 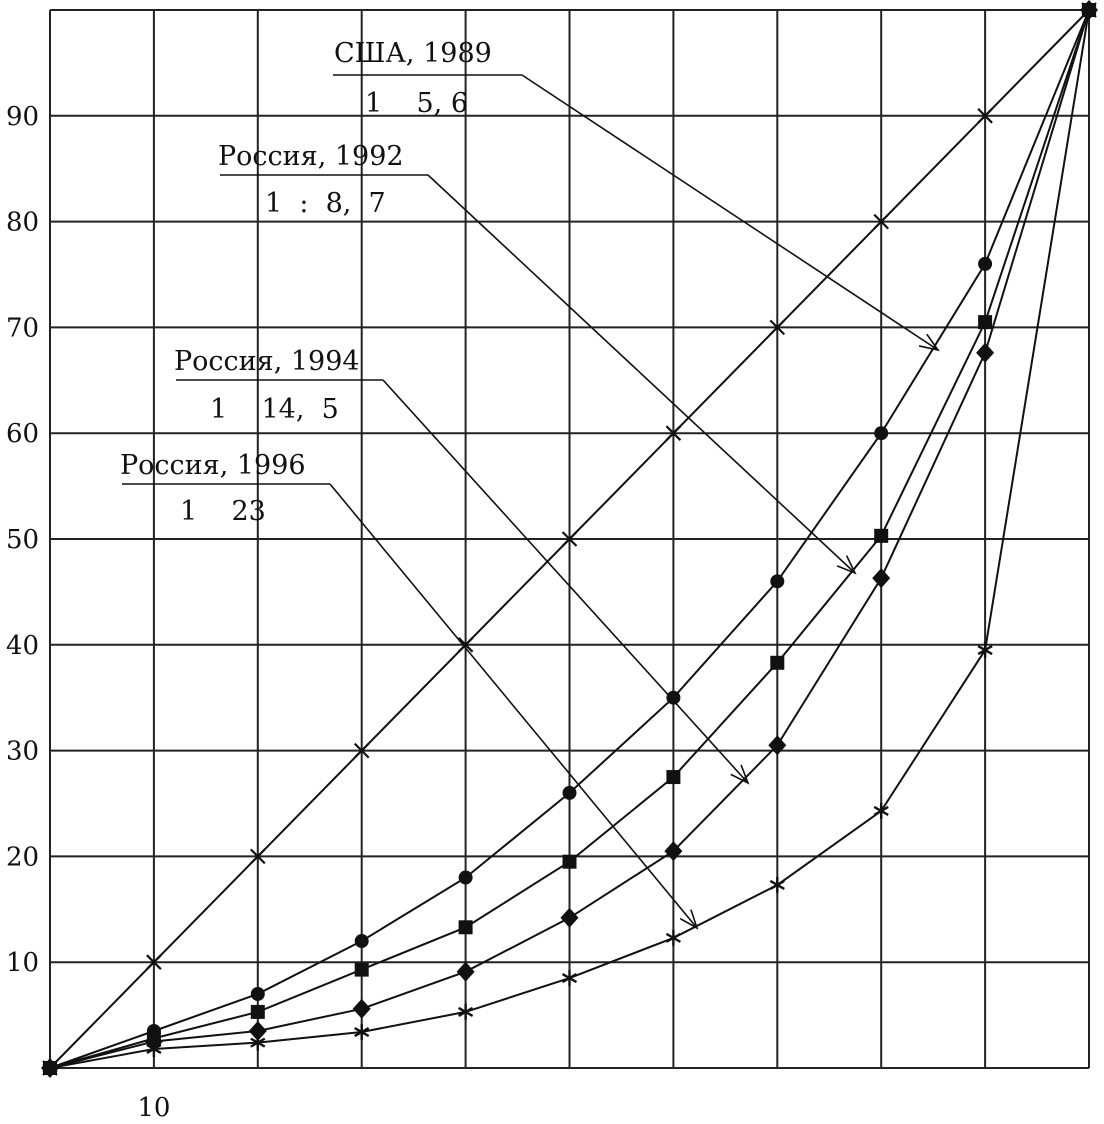 What do you see at coordinates (223, 511) in the screenshot?
I see `annotation-ratio: 1 23` at bounding box center [223, 511].